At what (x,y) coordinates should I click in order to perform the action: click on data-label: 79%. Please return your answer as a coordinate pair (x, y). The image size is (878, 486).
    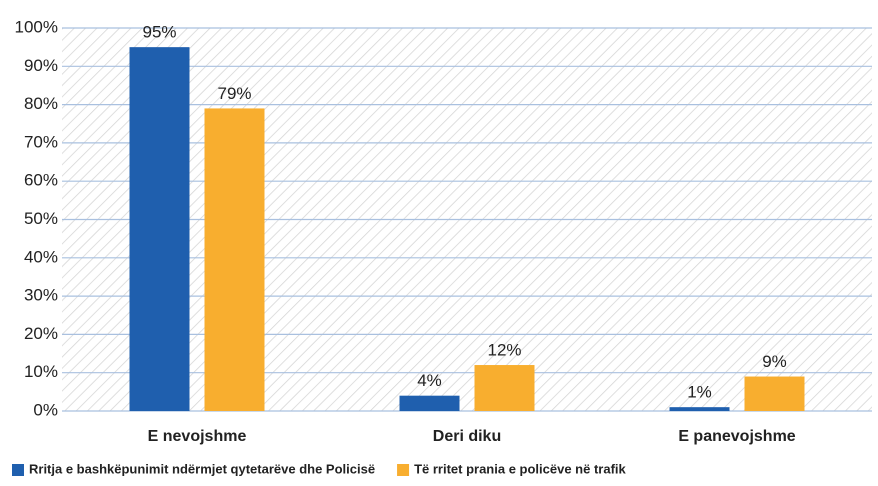
    Looking at the image, I should click on (234, 93).